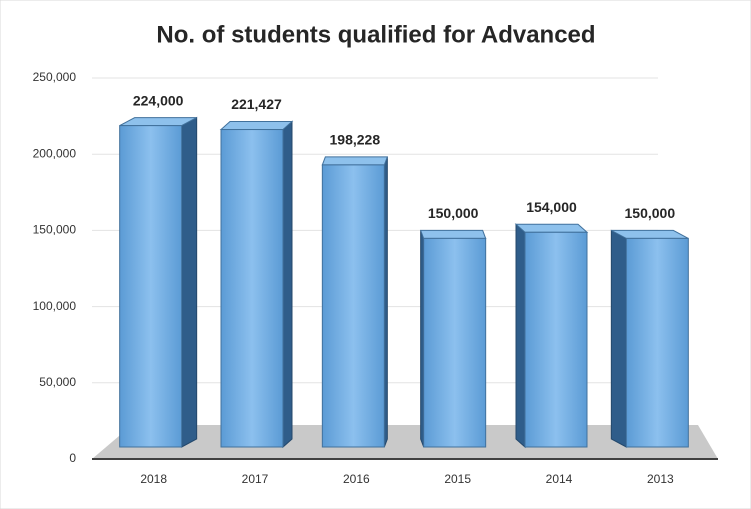 The width and height of the screenshot is (751, 509). What do you see at coordinates (660, 479) in the screenshot?
I see `x-tick-label: 2013` at bounding box center [660, 479].